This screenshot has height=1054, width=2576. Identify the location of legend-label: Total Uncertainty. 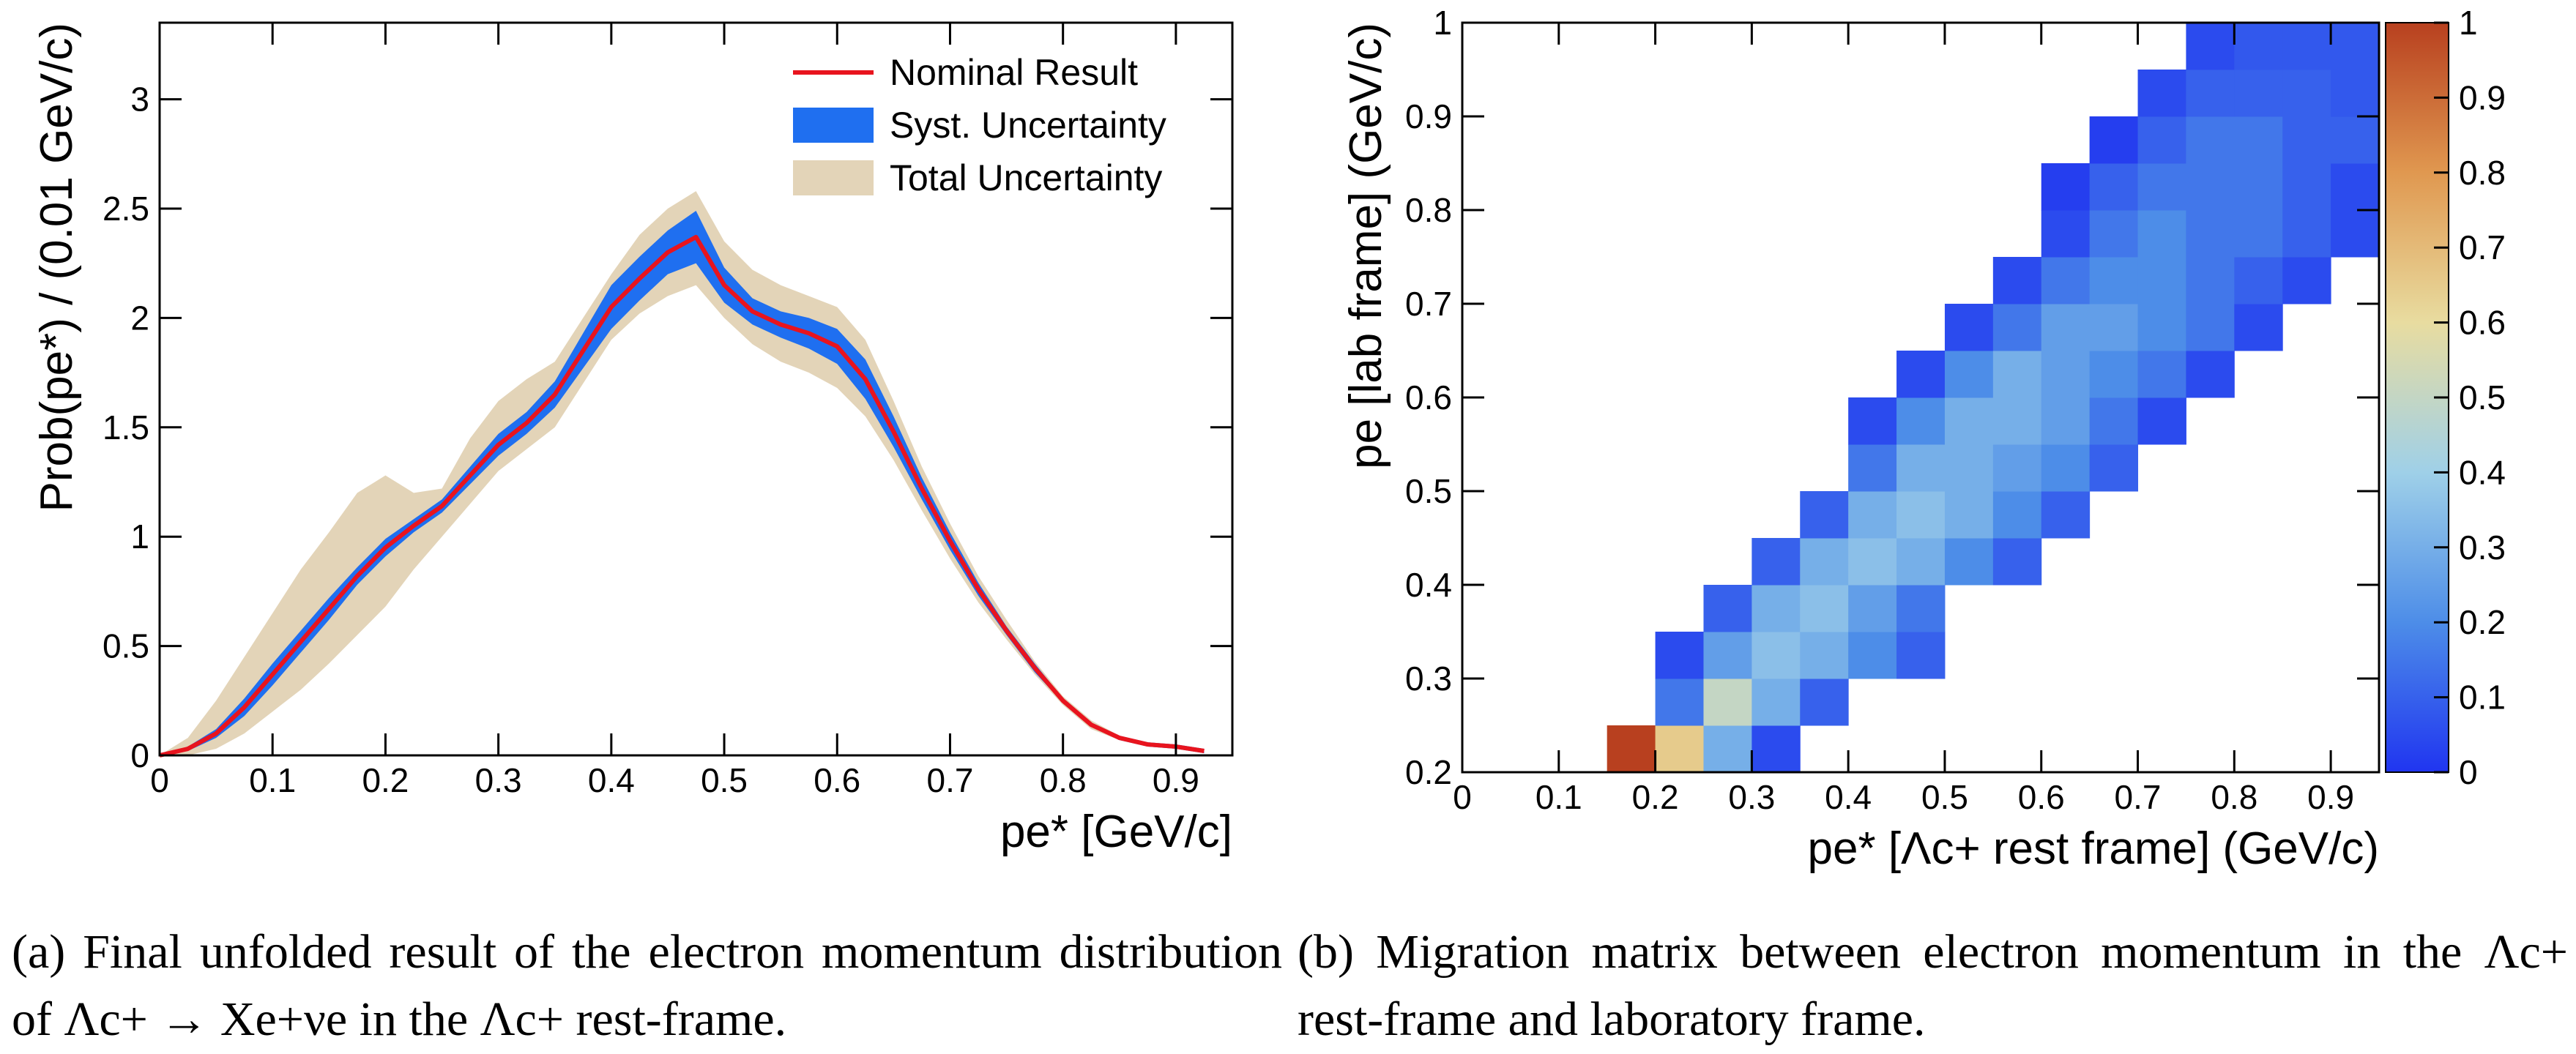
(1026, 177).